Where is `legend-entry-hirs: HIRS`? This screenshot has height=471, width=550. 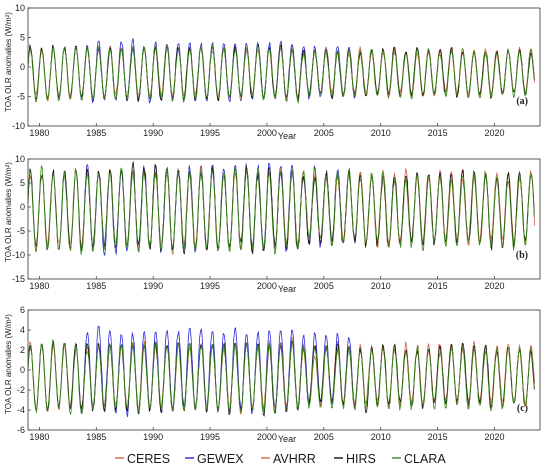
legend-entry-hirs: HIRS is located at coordinates (355, 459).